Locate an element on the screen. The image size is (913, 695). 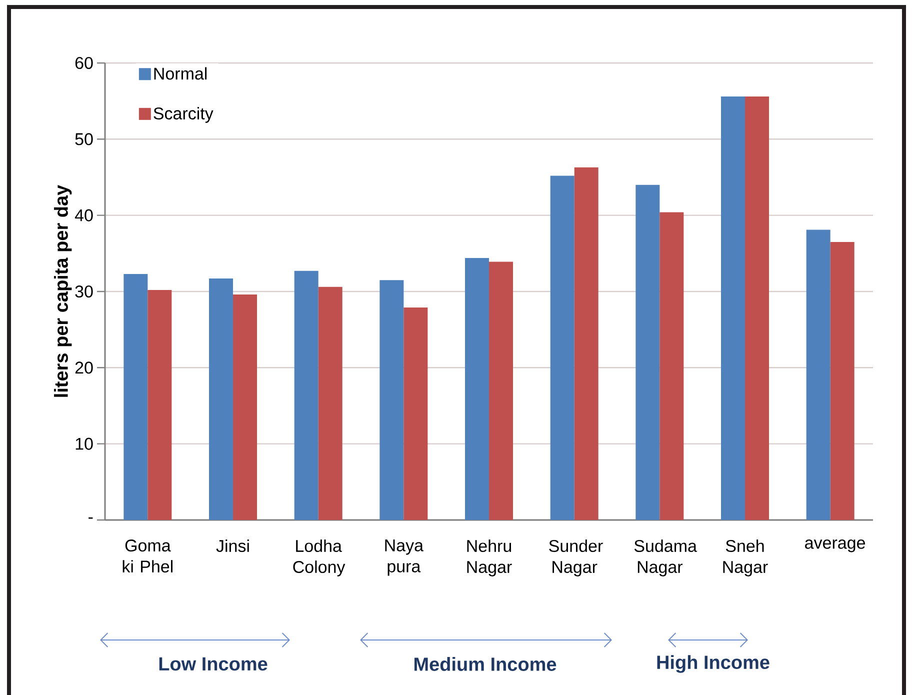
y-tick-label: 30 is located at coordinates (84, 291).